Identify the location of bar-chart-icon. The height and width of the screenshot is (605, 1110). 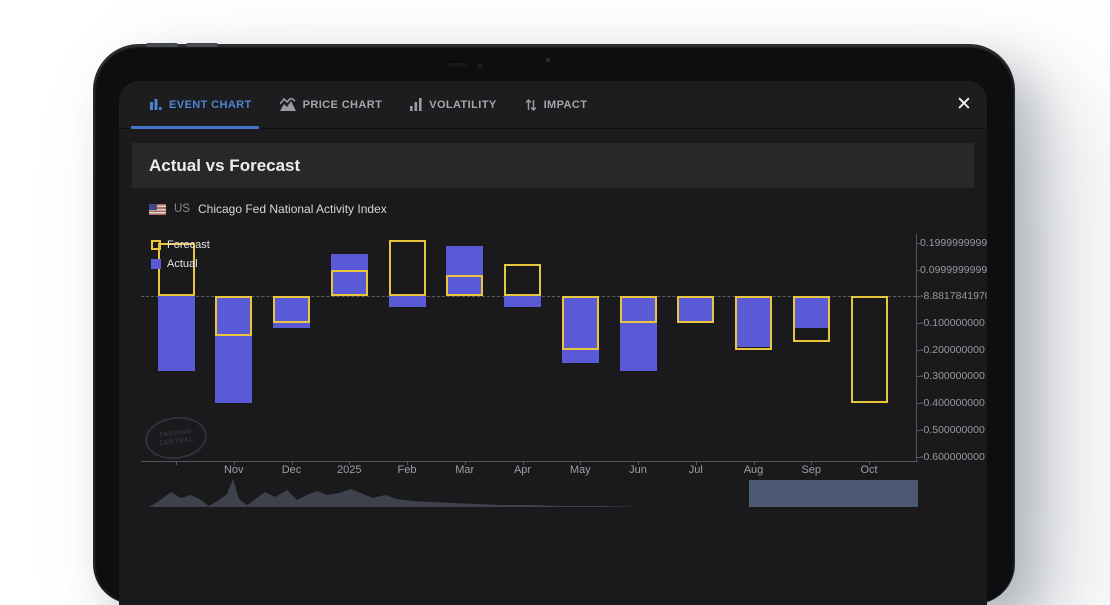
(156, 104).